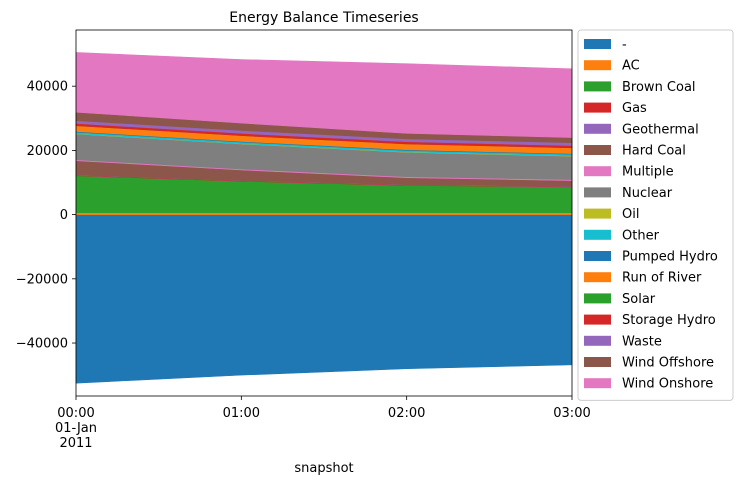  Describe the element at coordinates (47, 87) in the screenshot. I see `y-tick-label: 40000` at that location.